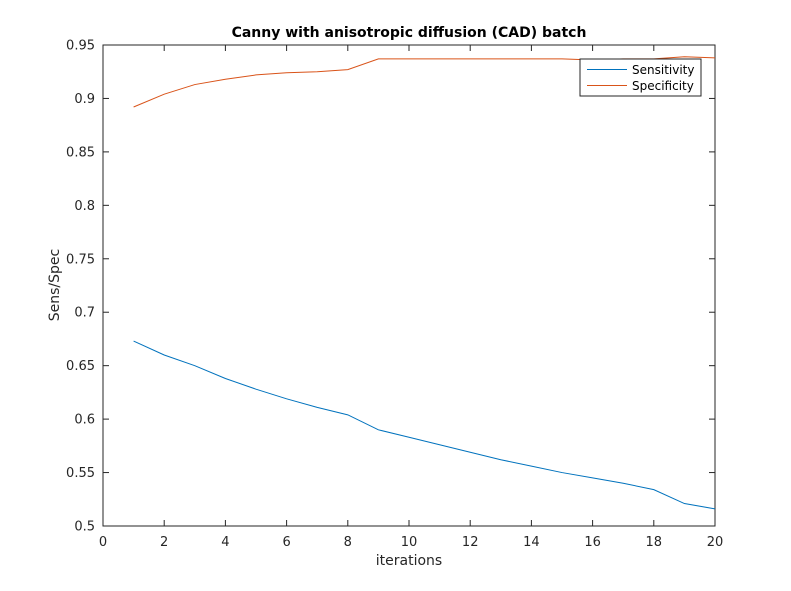 This screenshot has width=791, height=591. I want to click on y-tick-label: 0.5, so click(84, 527).